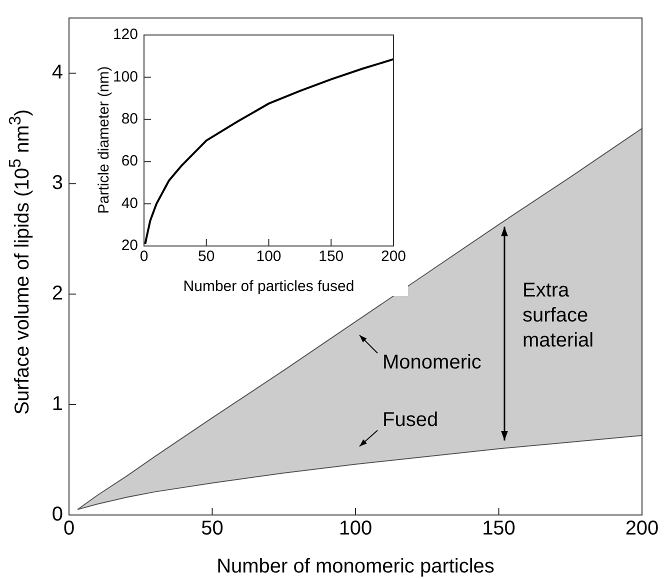 This screenshot has height=579, width=664. What do you see at coordinates (57, 73) in the screenshot?
I see `y-tick-label: 4` at bounding box center [57, 73].